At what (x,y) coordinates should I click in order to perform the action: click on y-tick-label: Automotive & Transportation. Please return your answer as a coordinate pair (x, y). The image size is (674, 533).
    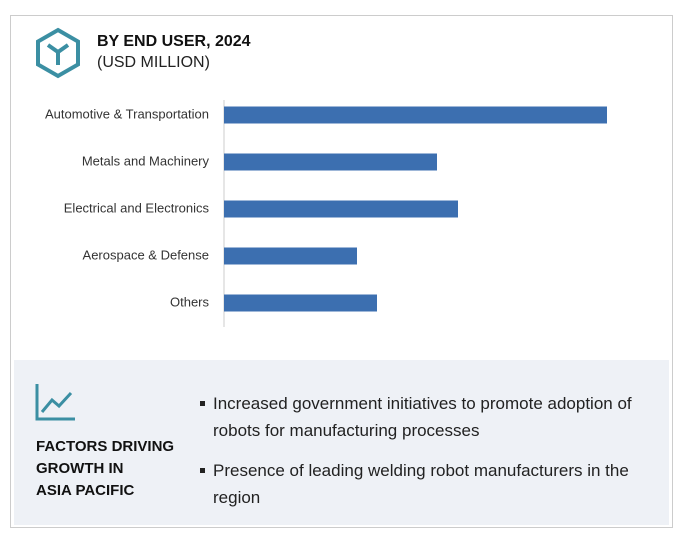
    Looking at the image, I should click on (127, 113).